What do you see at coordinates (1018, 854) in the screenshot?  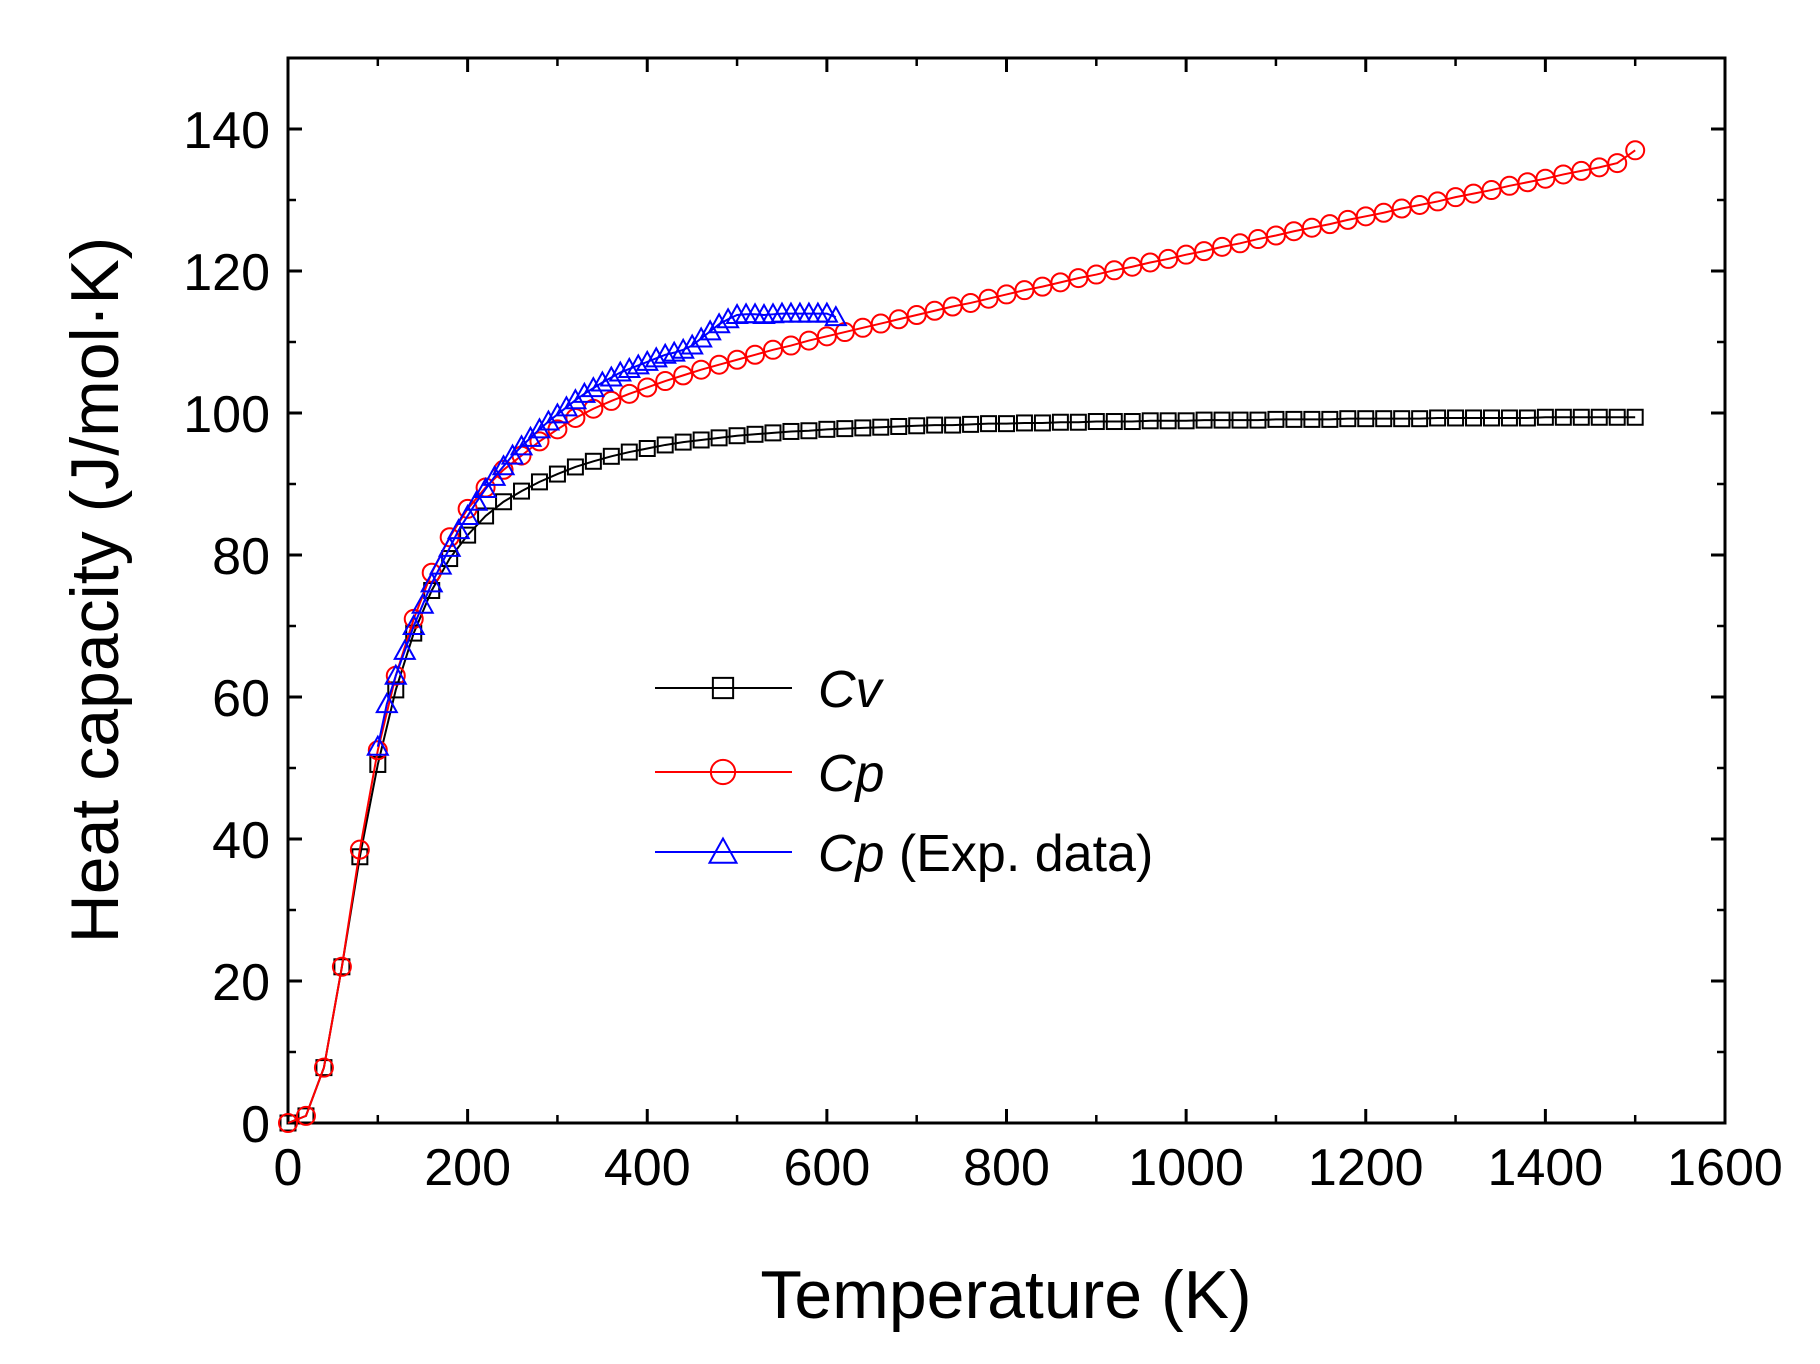 I see `legend-label-suffix: (Exp. data)` at bounding box center [1018, 854].